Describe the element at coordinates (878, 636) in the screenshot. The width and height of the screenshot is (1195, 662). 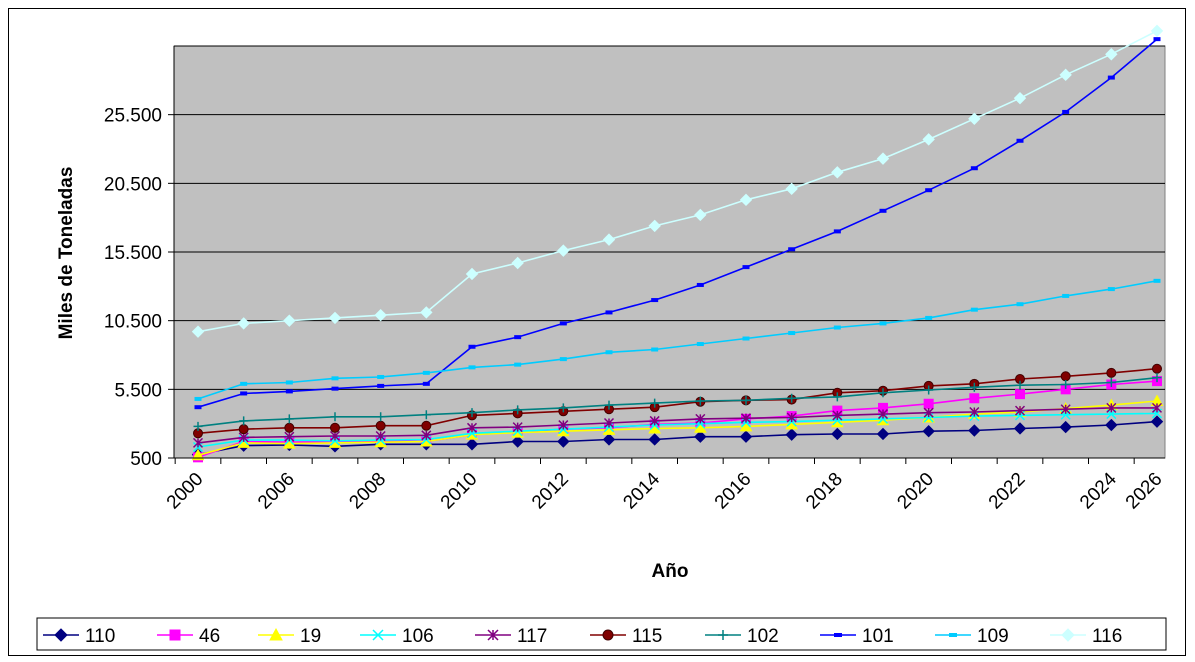
I see `legend-label: 101` at that location.